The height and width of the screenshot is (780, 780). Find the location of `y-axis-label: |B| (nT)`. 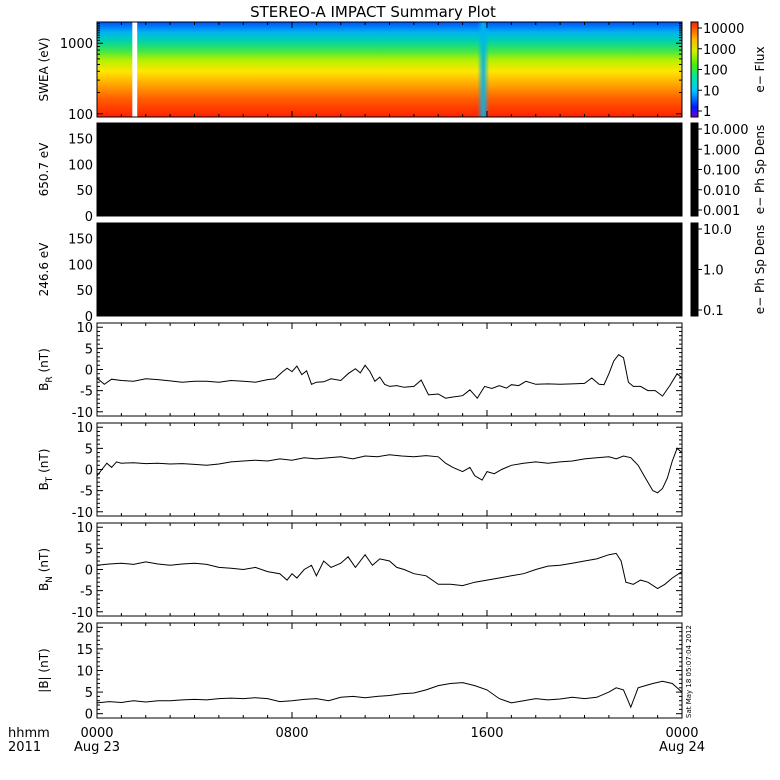

y-axis-label: |B| (nT) is located at coordinates (44, 670).